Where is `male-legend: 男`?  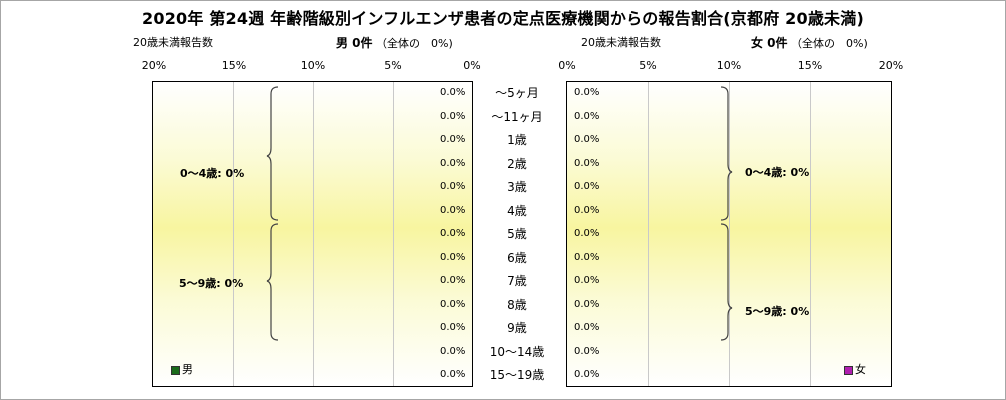
male-legend: 男 is located at coordinates (182, 369).